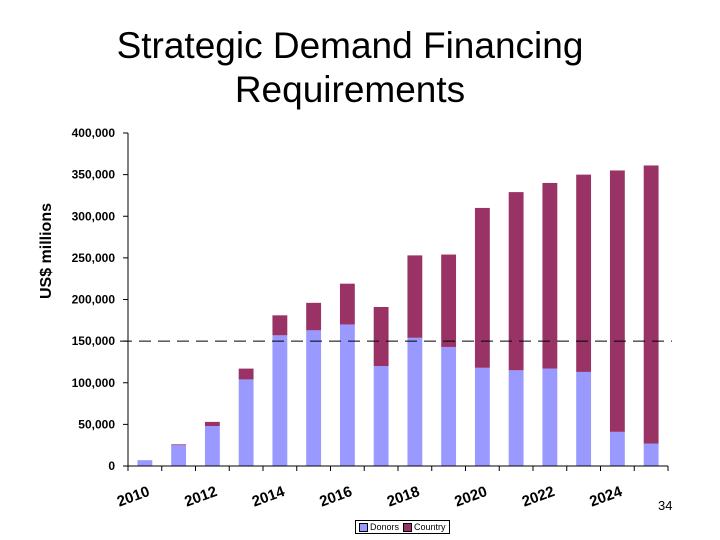 This screenshot has width=720, height=540. Describe the element at coordinates (179, 455) in the screenshot. I see `bar-donors-2011` at that location.